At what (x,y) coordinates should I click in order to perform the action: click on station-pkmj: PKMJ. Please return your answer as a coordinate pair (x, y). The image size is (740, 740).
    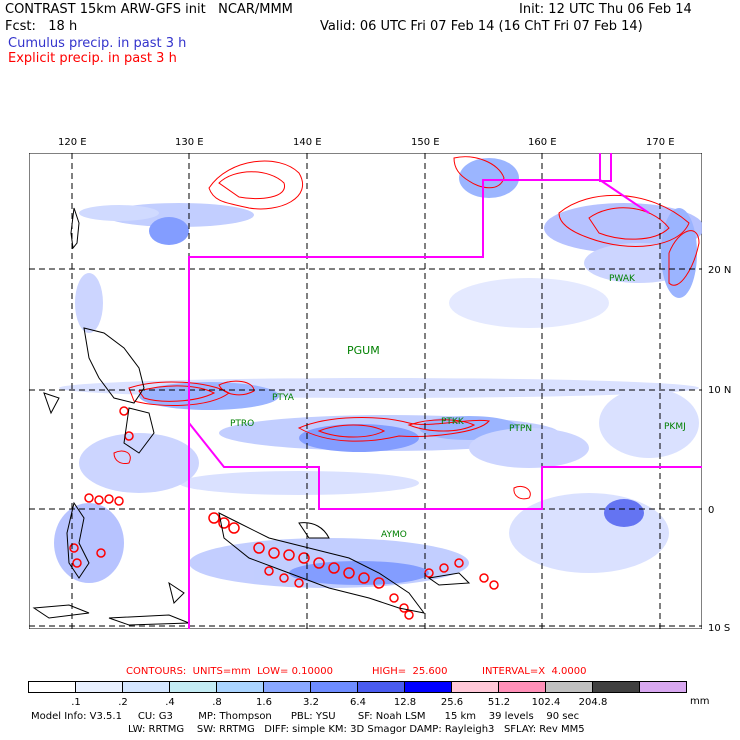
    Looking at the image, I should click on (675, 427).